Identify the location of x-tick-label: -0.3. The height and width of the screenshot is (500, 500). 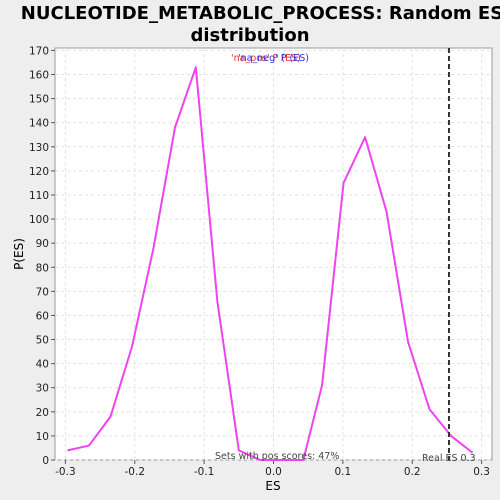
(65, 472).